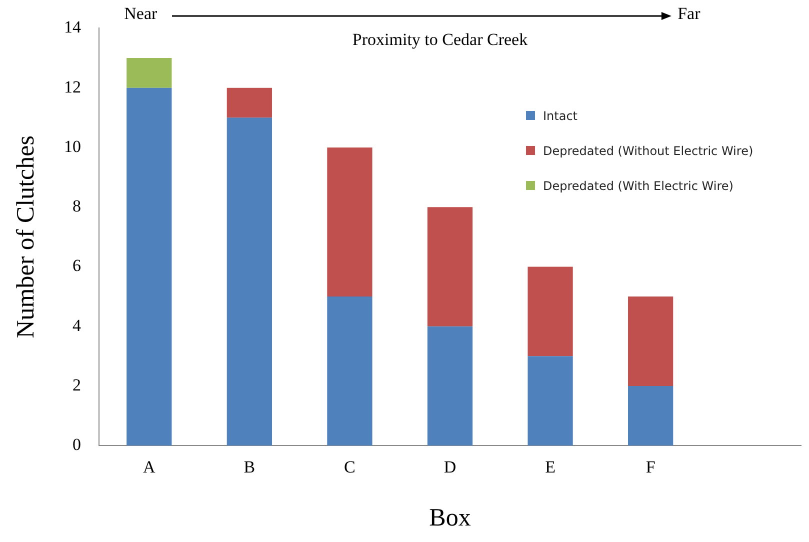 Image resolution: width=809 pixels, height=542 pixels. What do you see at coordinates (76, 444) in the screenshot?
I see `y-tick-label: 0` at bounding box center [76, 444].